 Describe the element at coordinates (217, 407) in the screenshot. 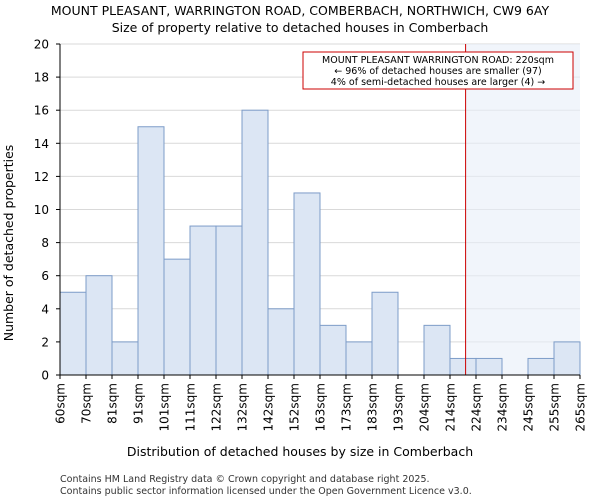

I see `x-tick-label: 122sqm` at that location.